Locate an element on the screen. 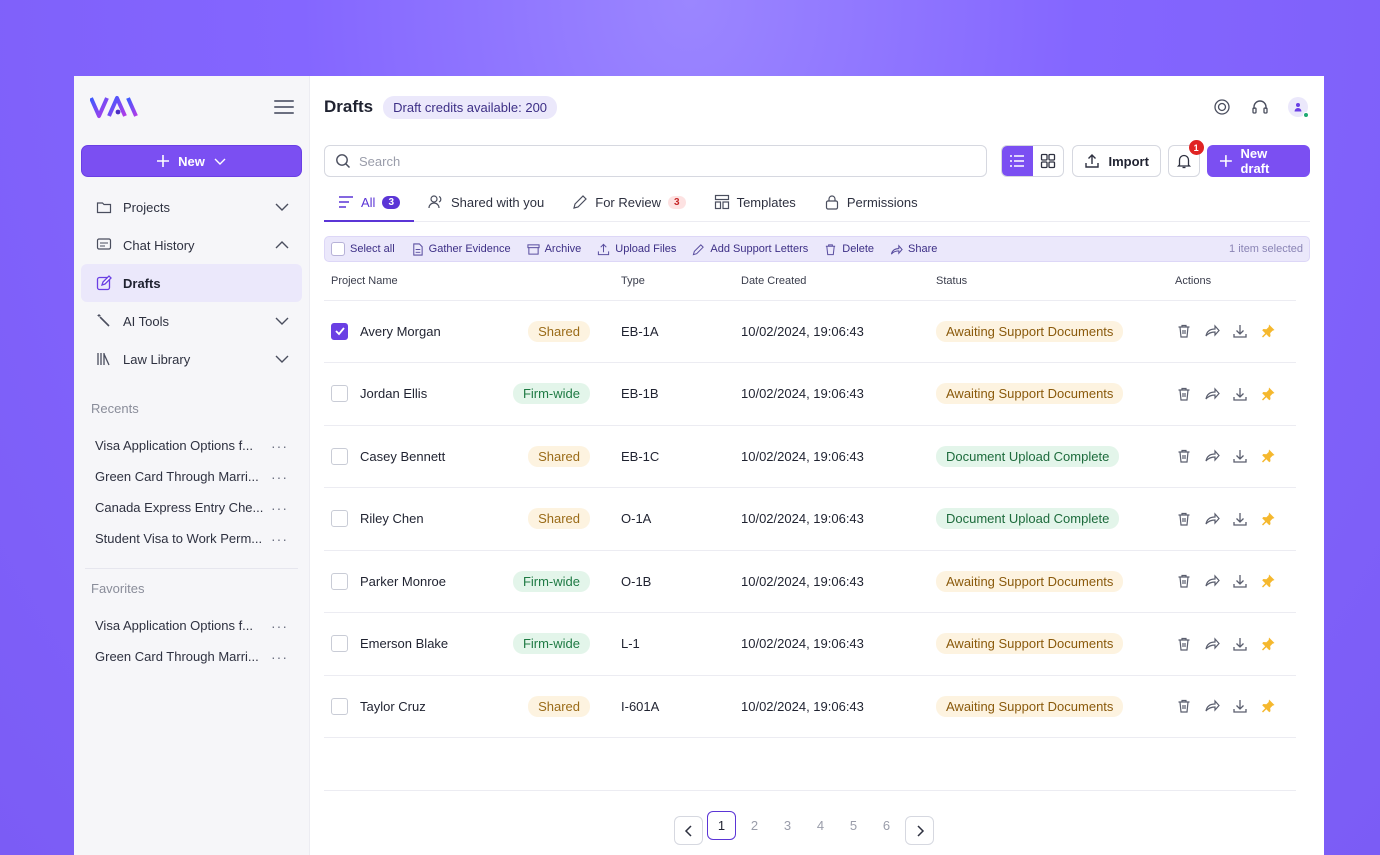 The height and width of the screenshot is (855, 1380). checkbox is located at coordinates (338, 249).